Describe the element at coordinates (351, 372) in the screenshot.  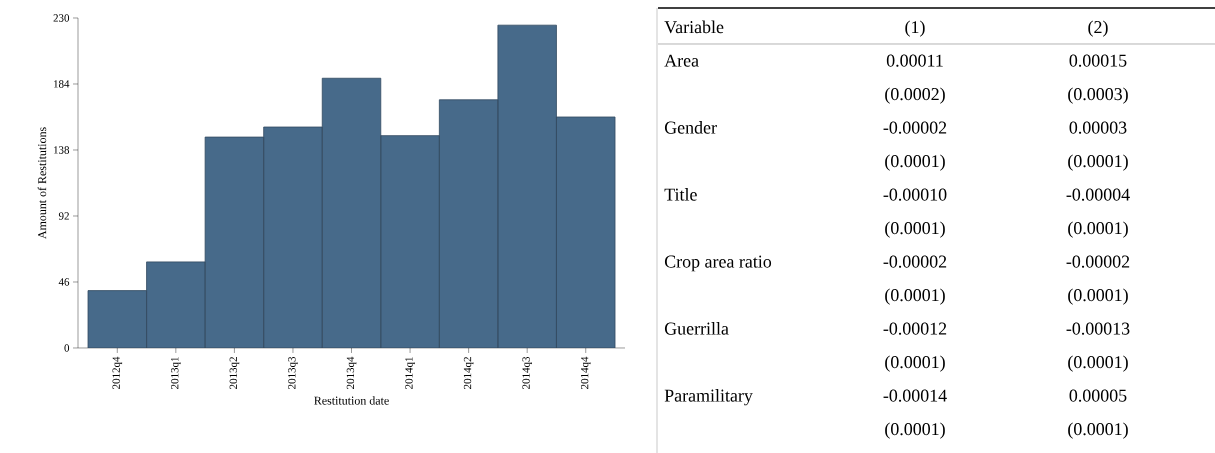
I see `x-tick-label: 2013q4` at that location.